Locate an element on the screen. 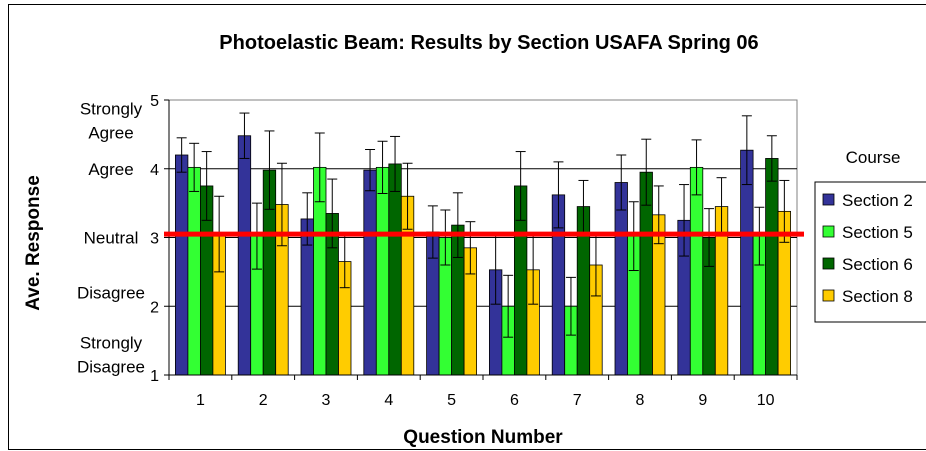 This screenshot has width=926, height=451. x-axis-title: Question Number is located at coordinates (483, 437).